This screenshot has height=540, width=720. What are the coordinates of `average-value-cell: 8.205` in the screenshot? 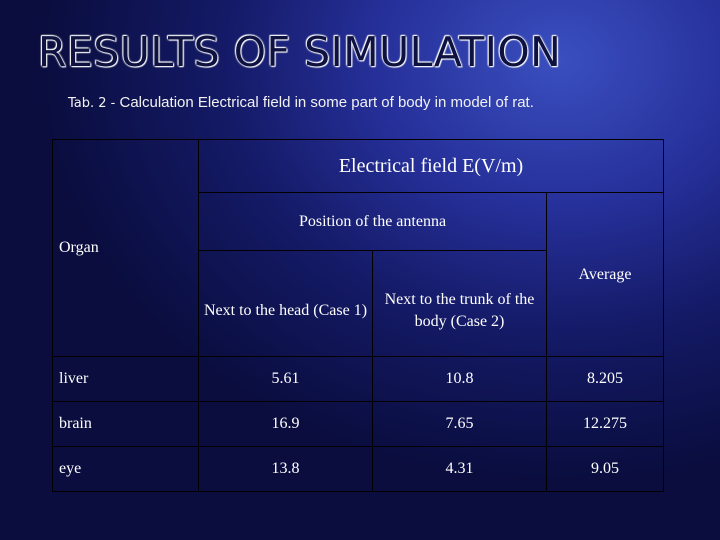 It's located at (605, 379).